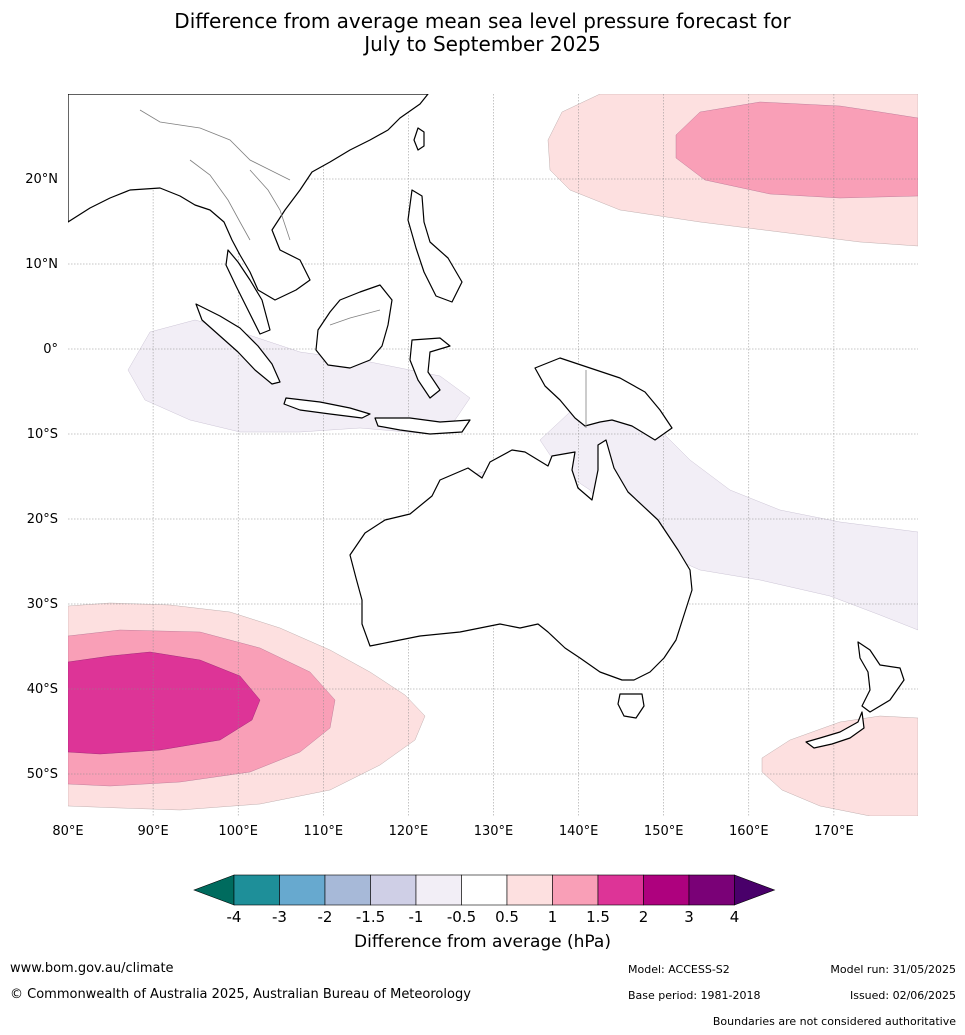 This screenshot has height=1035, width=965. I want to click on colorbar-tick-label: -2, so click(325, 917).